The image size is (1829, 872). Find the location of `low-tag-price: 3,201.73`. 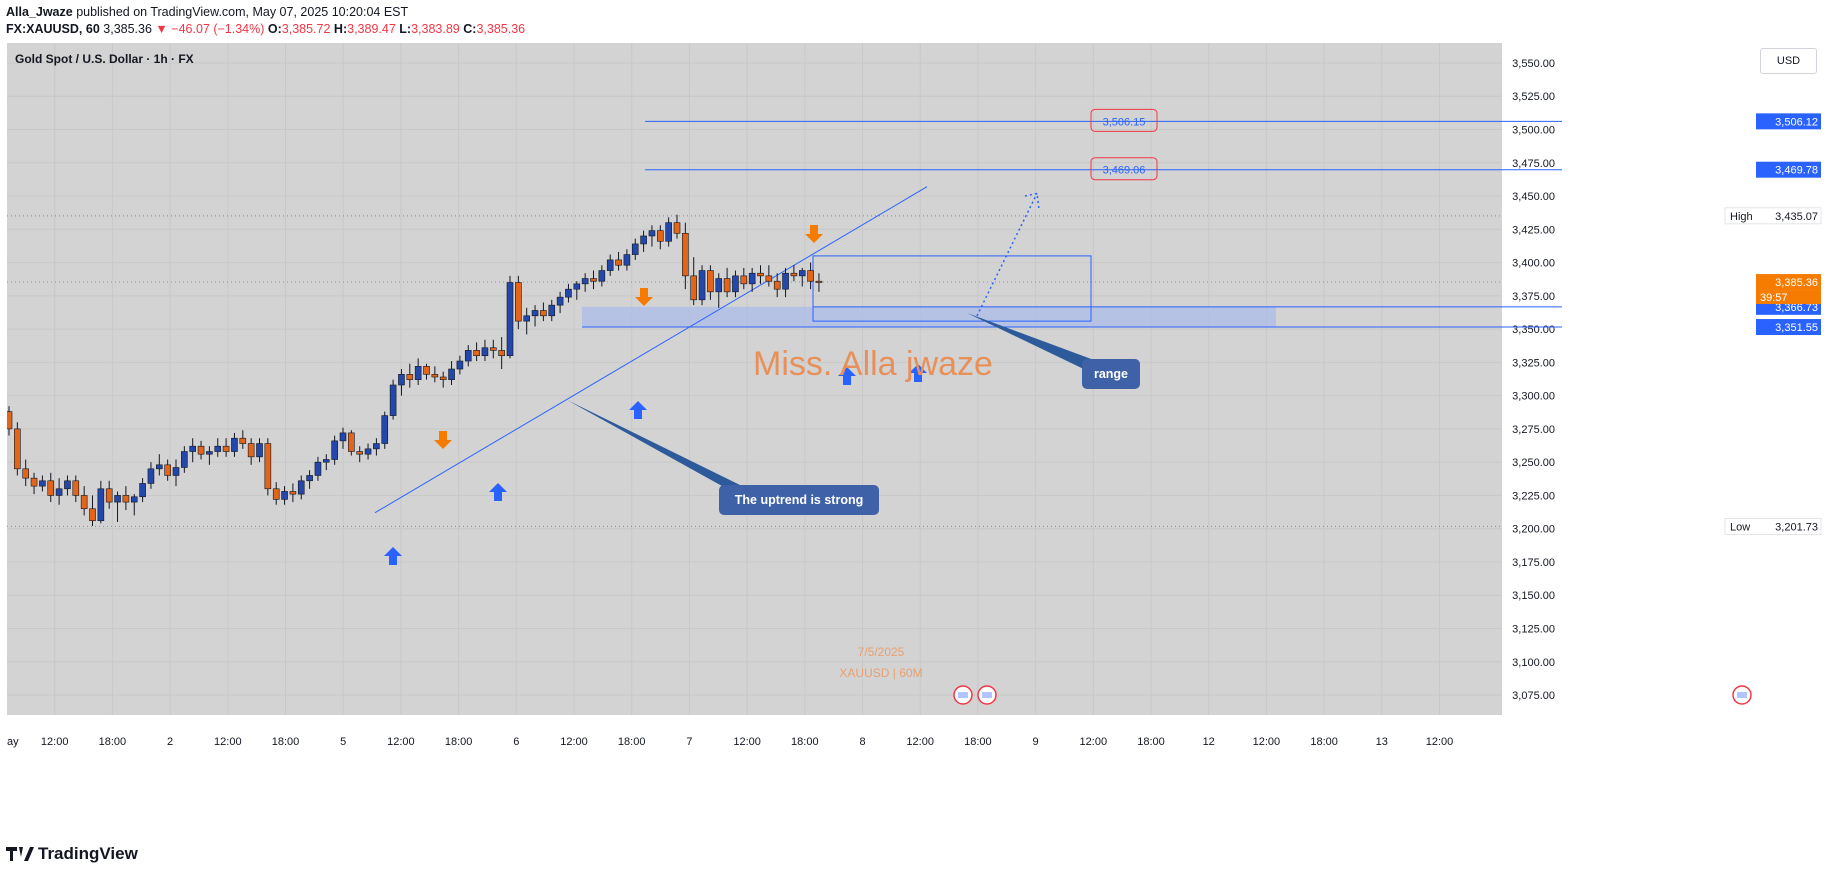

low-tag-price: 3,201.73 is located at coordinates (1796, 527).